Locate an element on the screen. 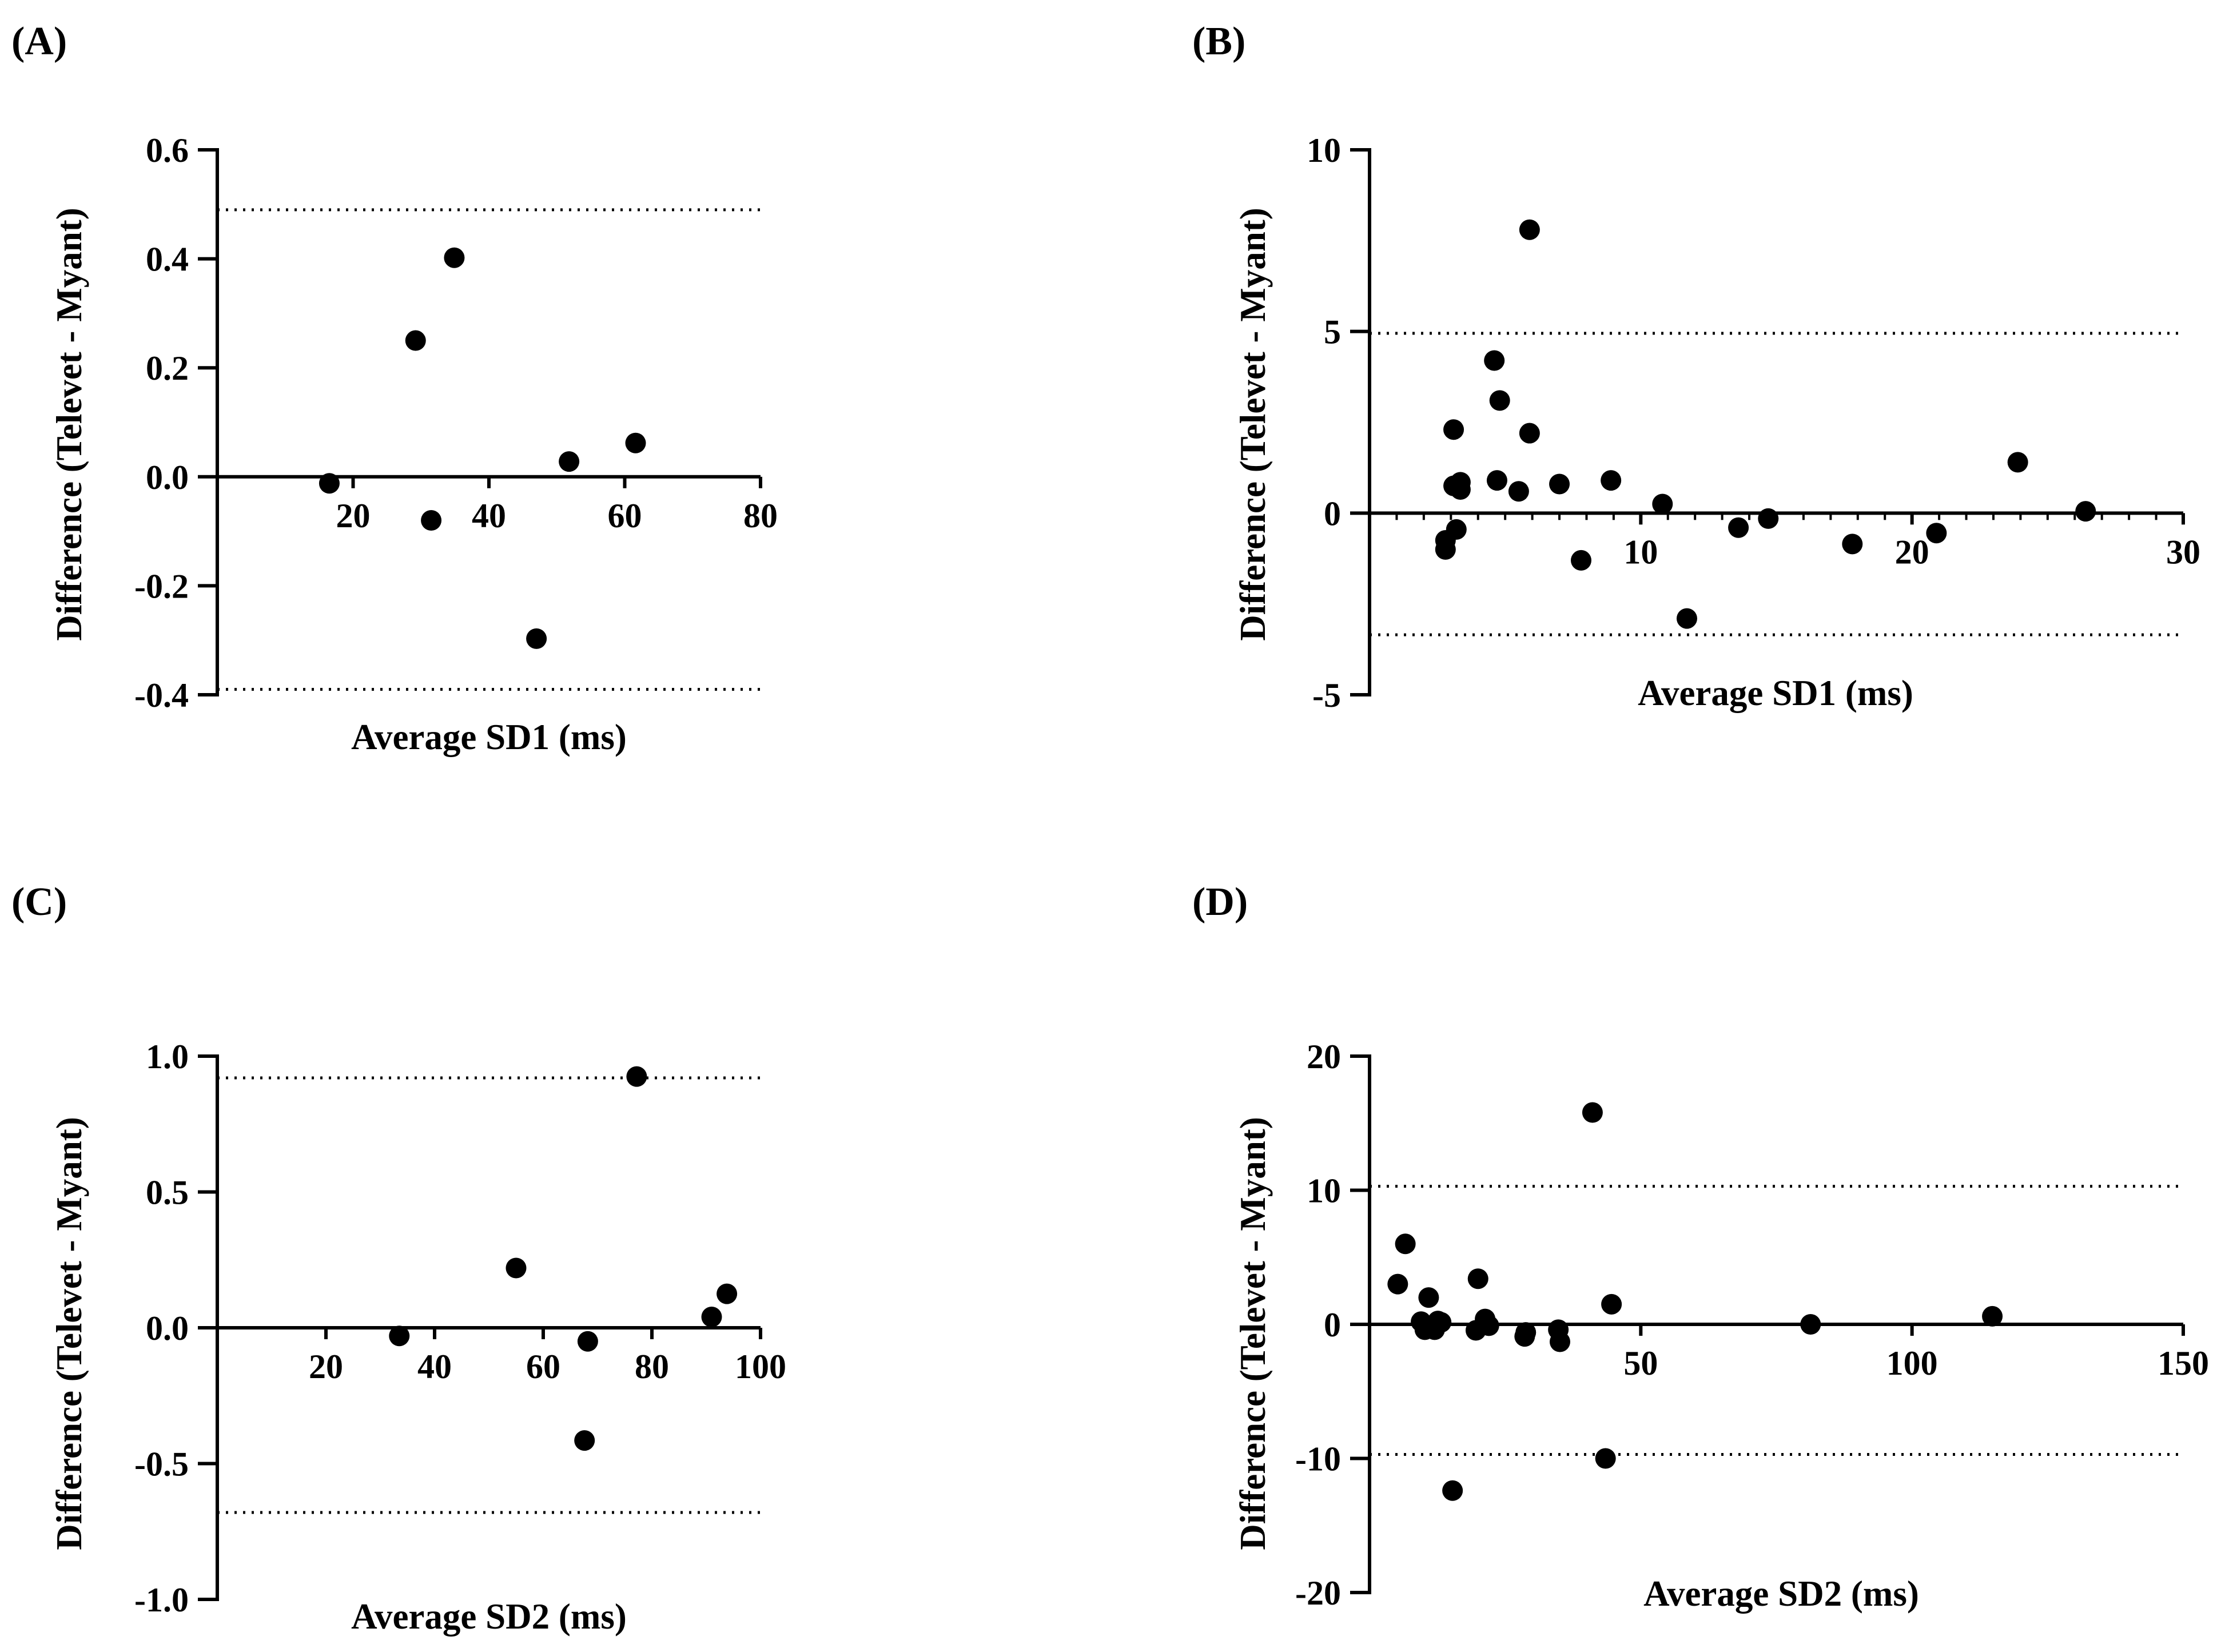 This screenshot has width=2221, height=1652. y-tick-label: -0.5 is located at coordinates (162, 1465).